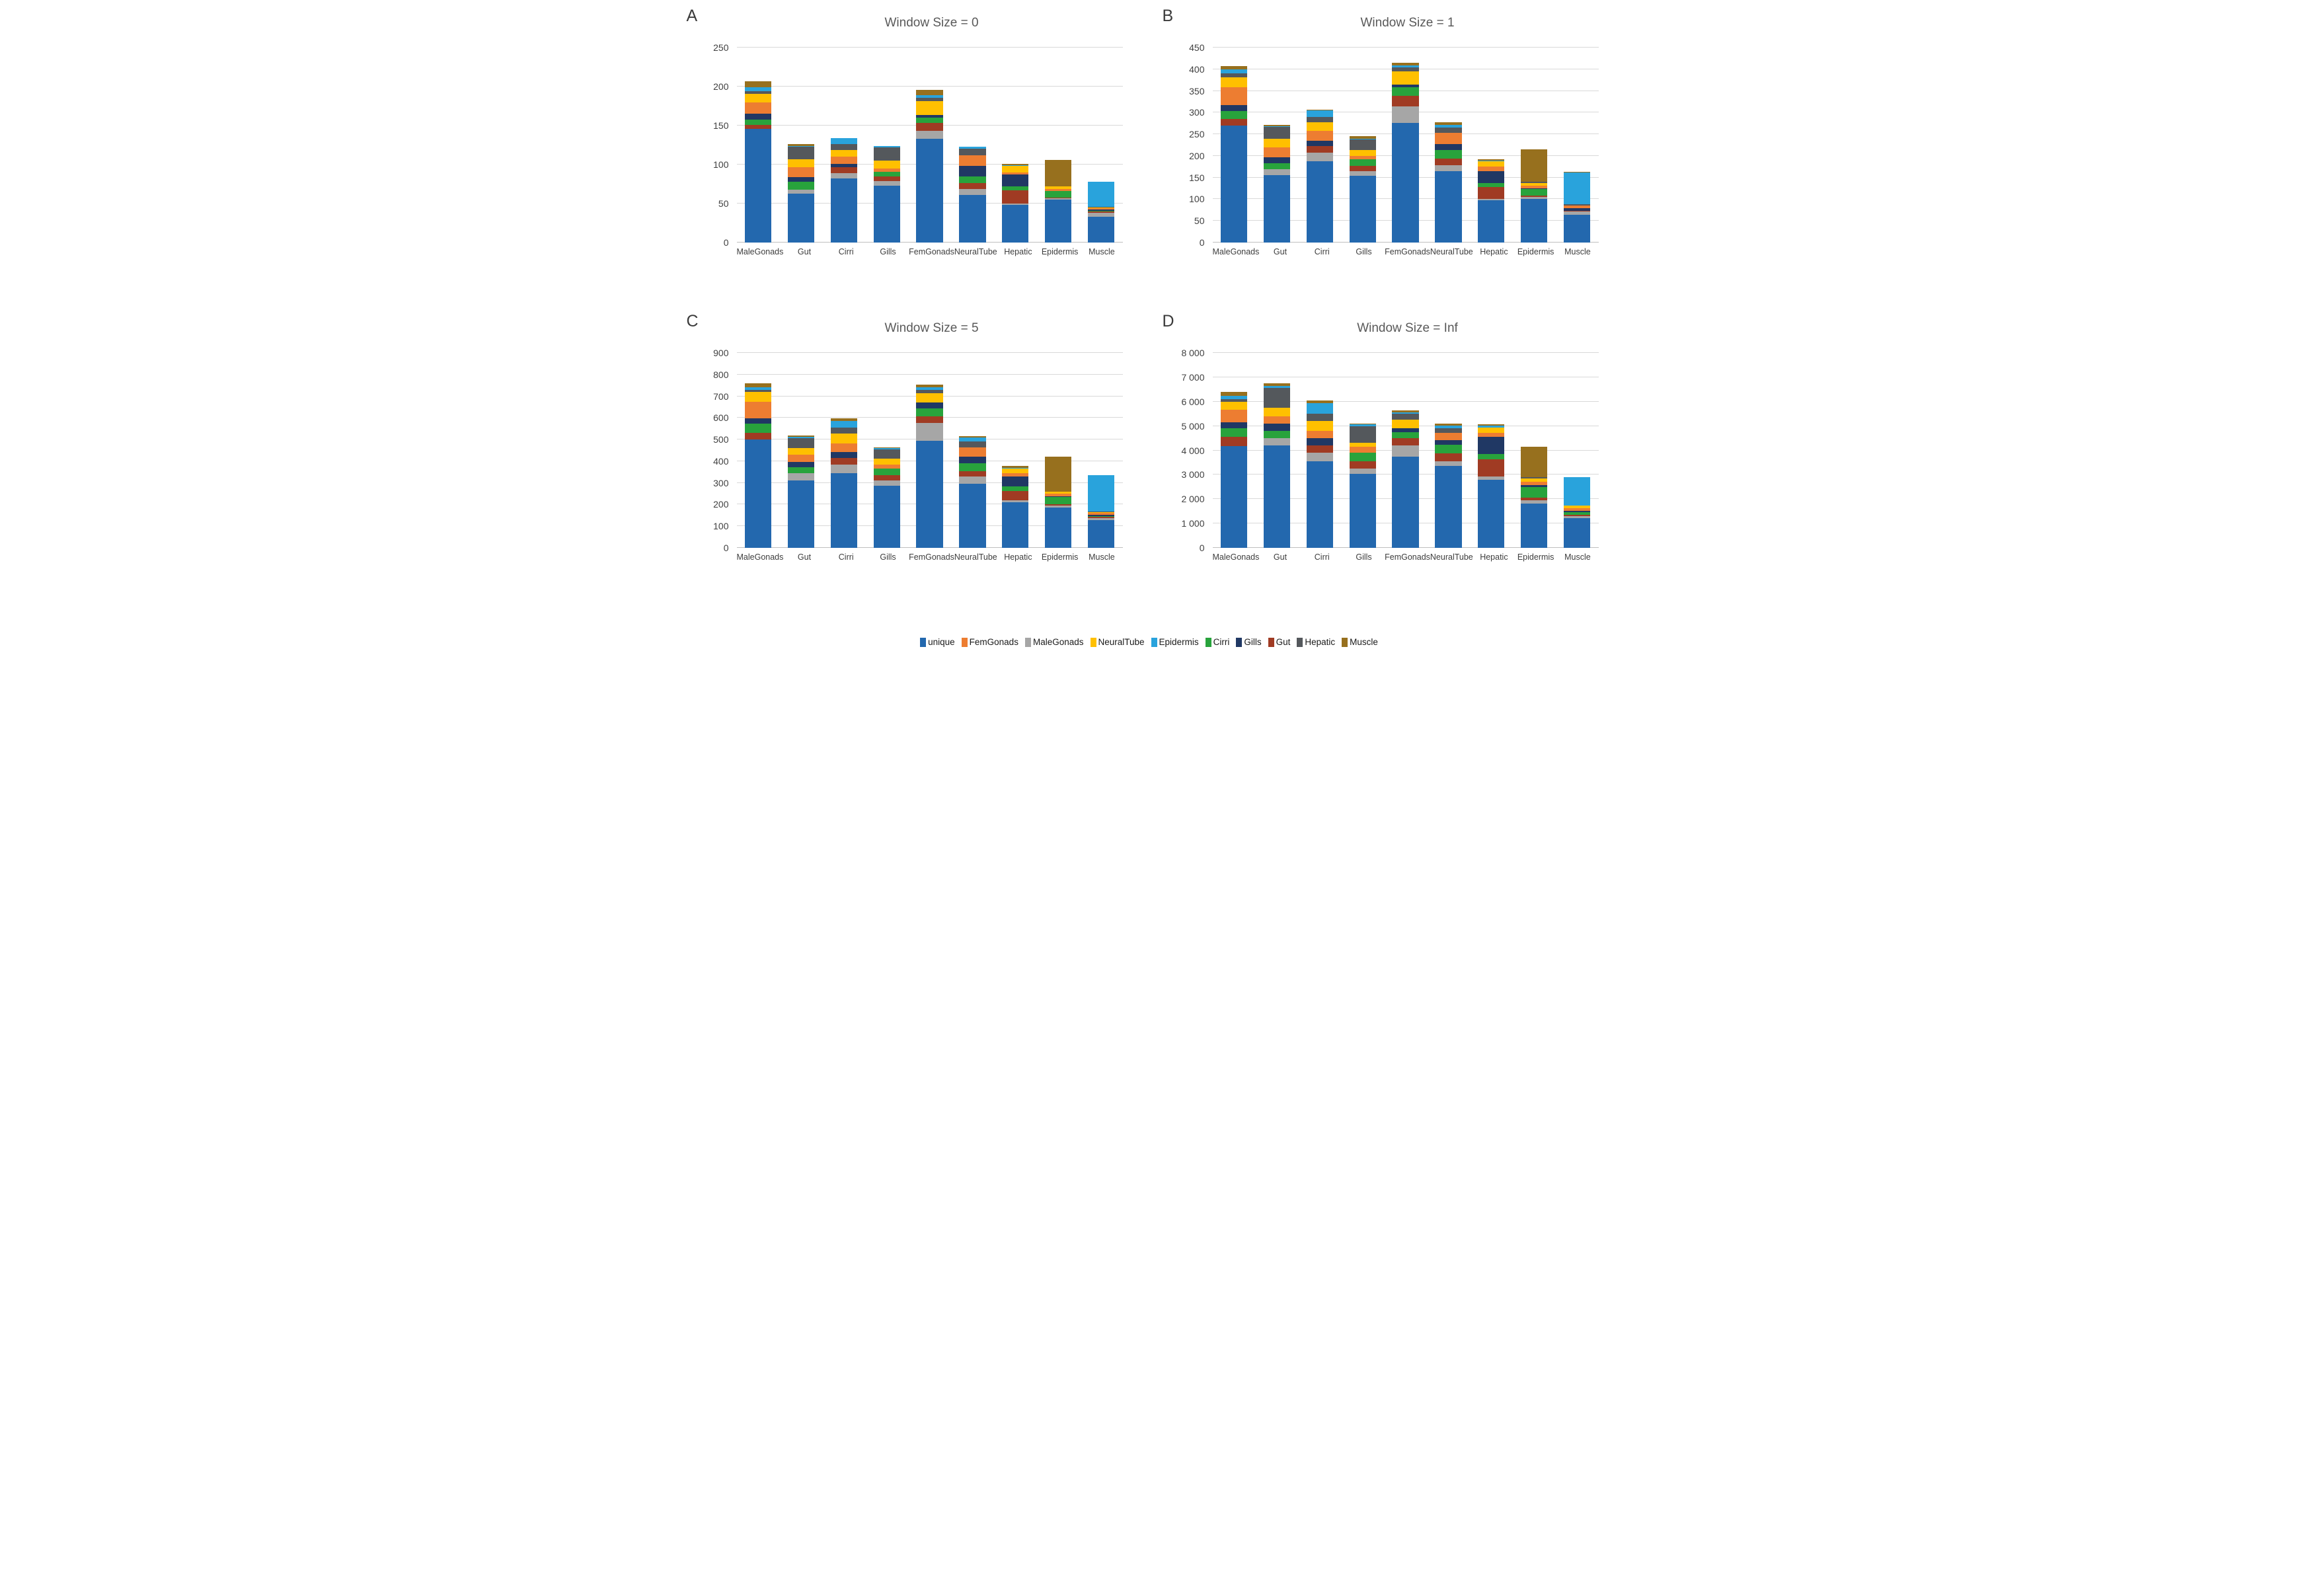 The height and width of the screenshot is (1596, 2298). I want to click on legend-item-Epidermis: Epidermis, so click(1175, 642).